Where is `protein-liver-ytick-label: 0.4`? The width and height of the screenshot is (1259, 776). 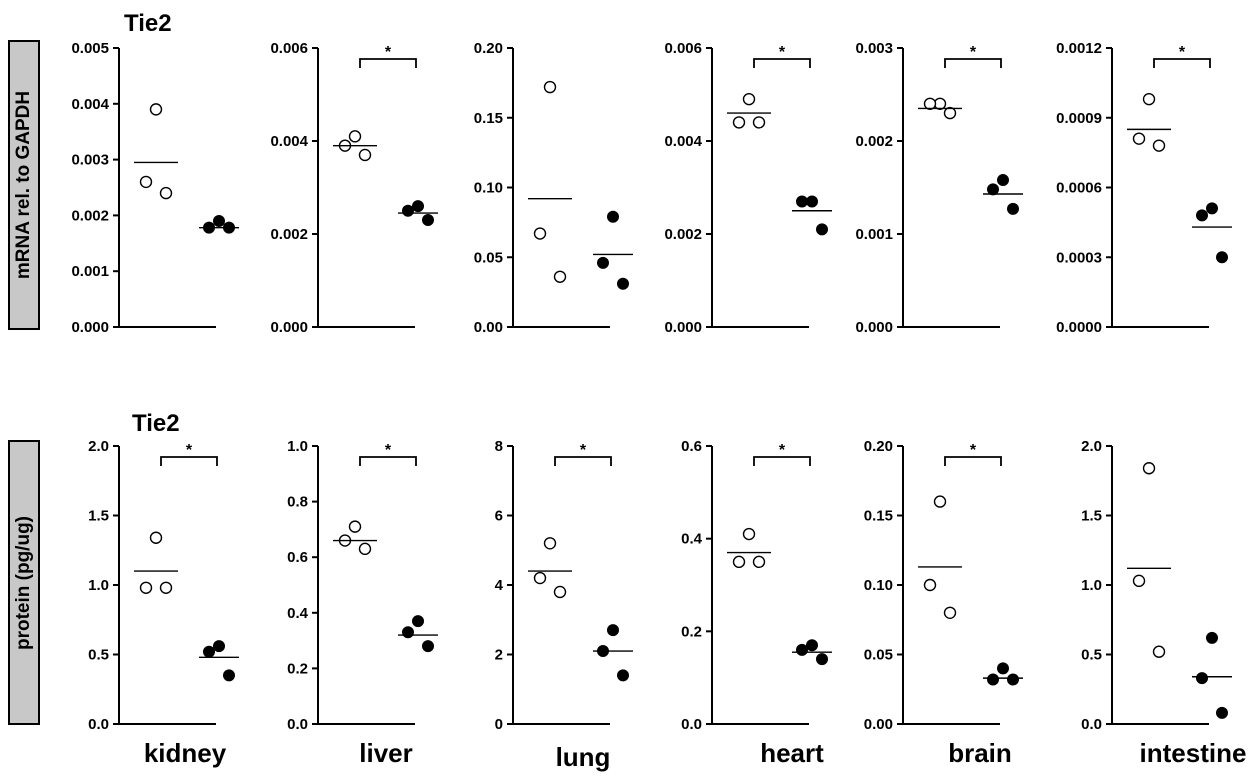 protein-liver-ytick-label: 0.4 is located at coordinates (298, 613).